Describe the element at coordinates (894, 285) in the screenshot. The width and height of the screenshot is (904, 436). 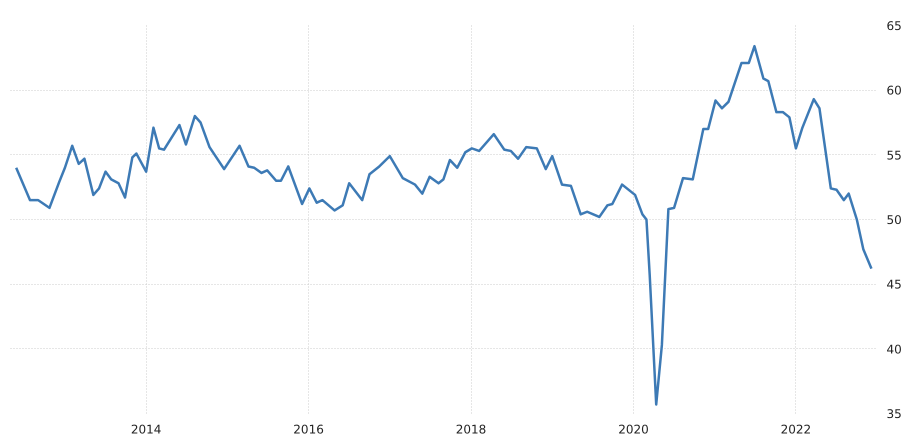
I see `y-tick-label: 45` at that location.